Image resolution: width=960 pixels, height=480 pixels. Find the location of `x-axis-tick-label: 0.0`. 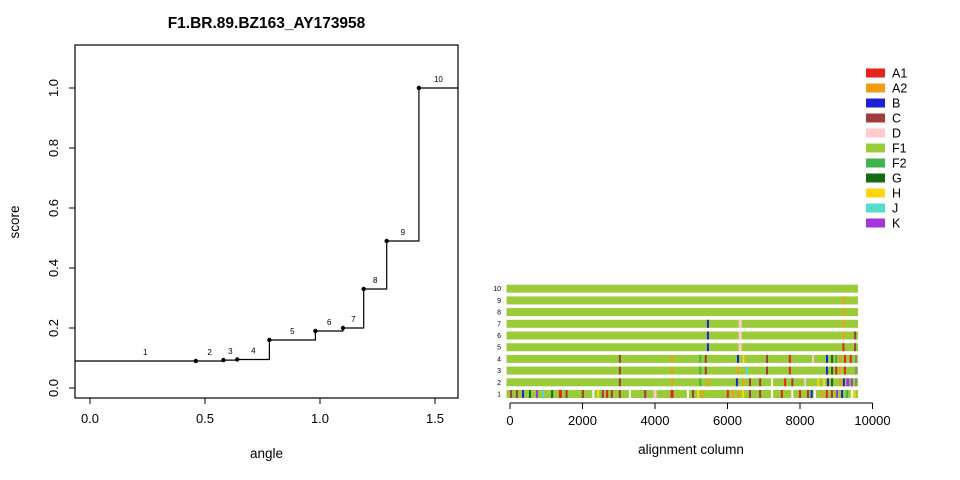

x-axis-tick-label: 0.0 is located at coordinates (90, 418).